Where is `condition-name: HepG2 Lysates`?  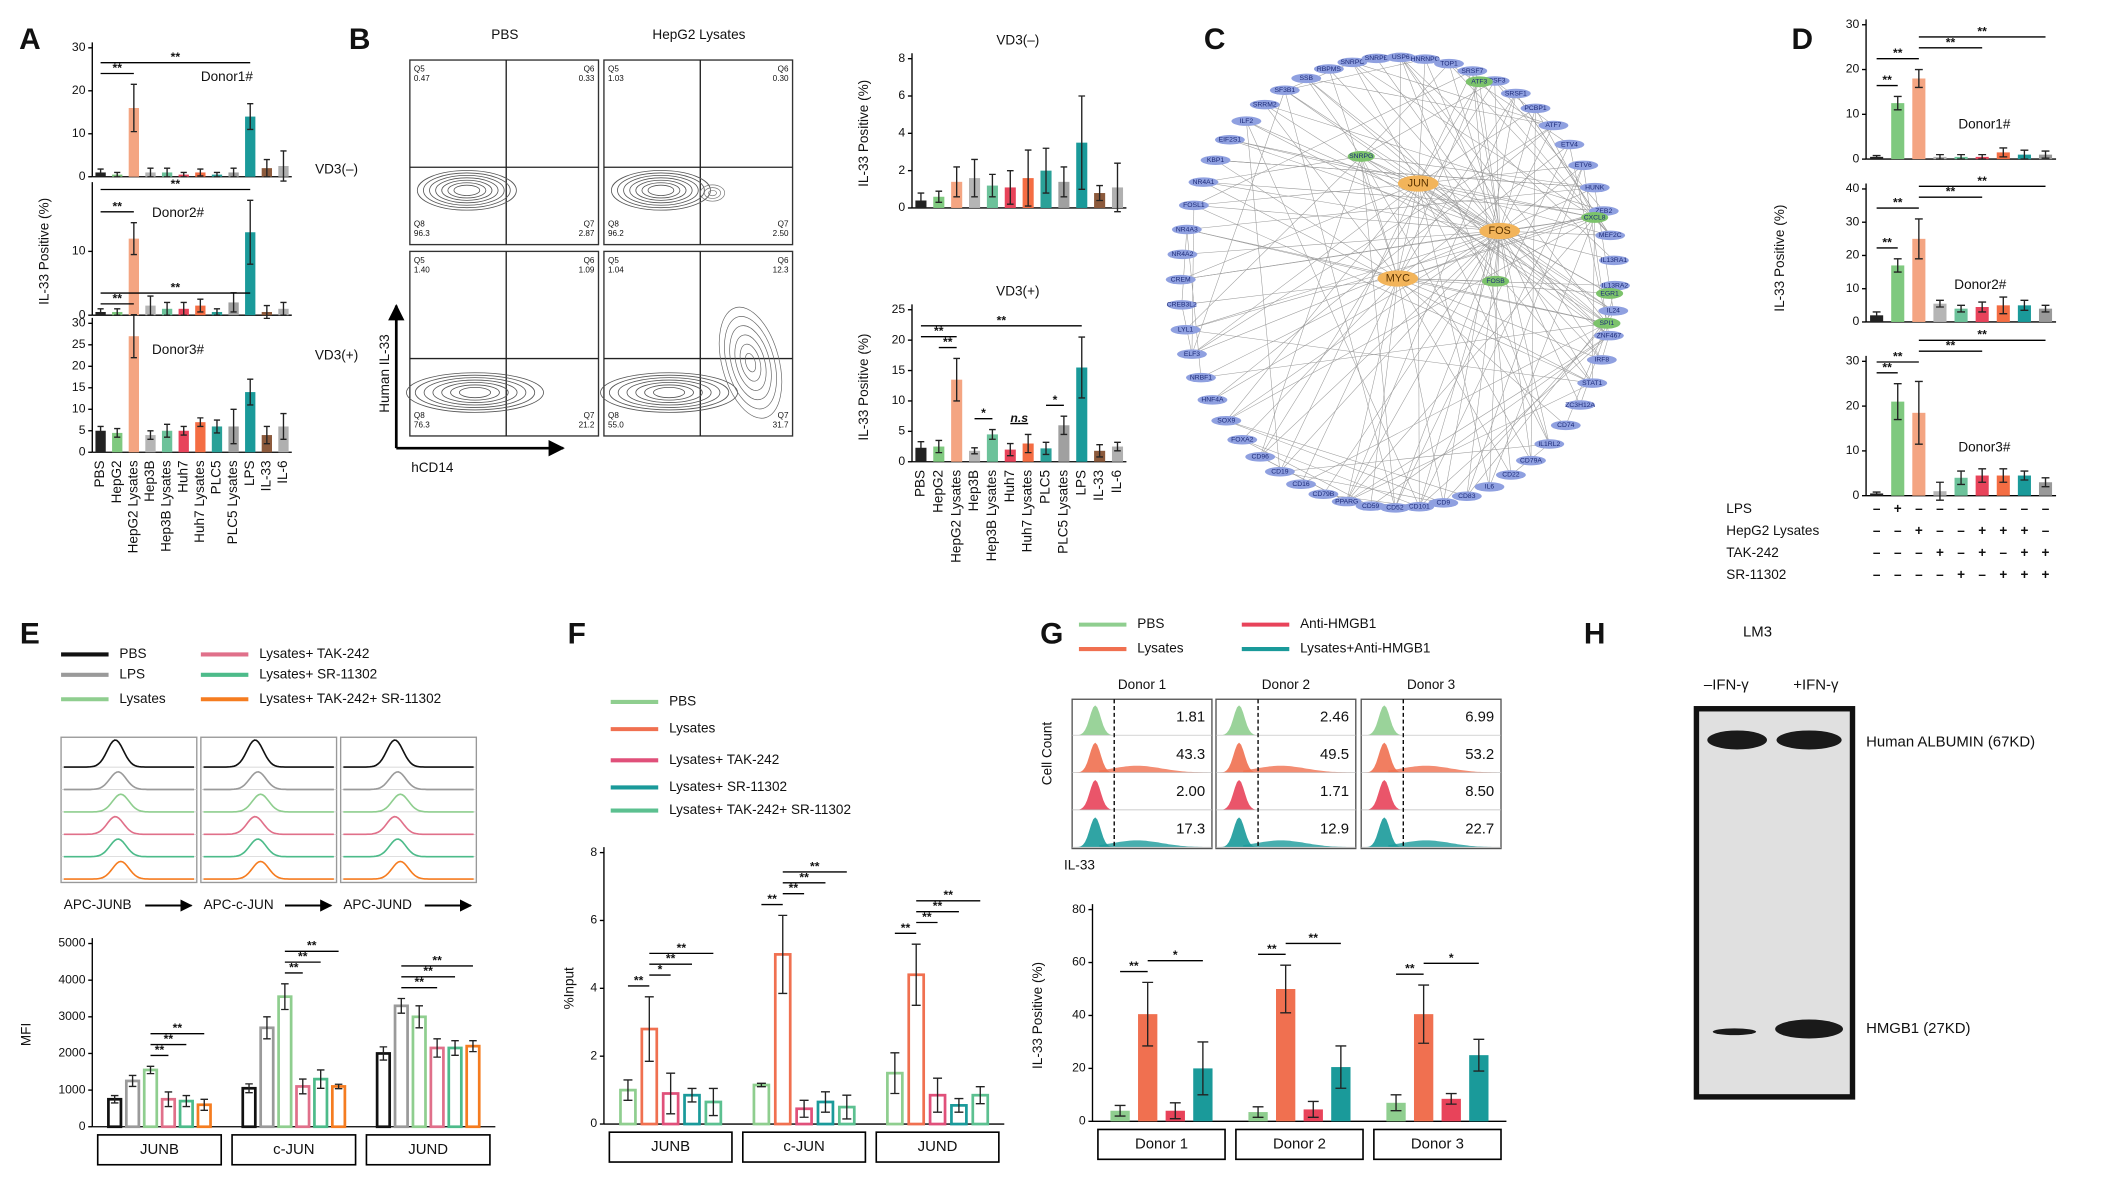 condition-name: HepG2 Lysates is located at coordinates (1772, 530).